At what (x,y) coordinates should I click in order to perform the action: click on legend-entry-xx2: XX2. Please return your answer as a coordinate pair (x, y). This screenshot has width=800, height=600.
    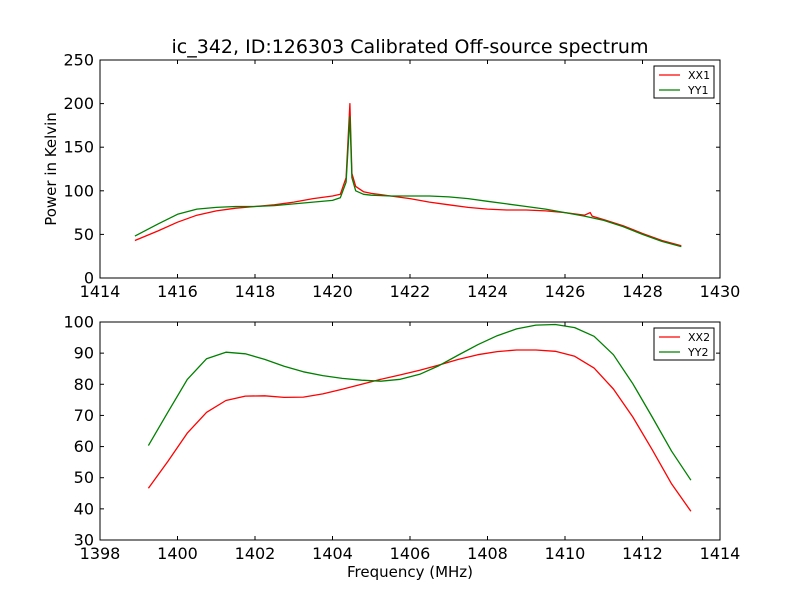
    Looking at the image, I should click on (699, 337).